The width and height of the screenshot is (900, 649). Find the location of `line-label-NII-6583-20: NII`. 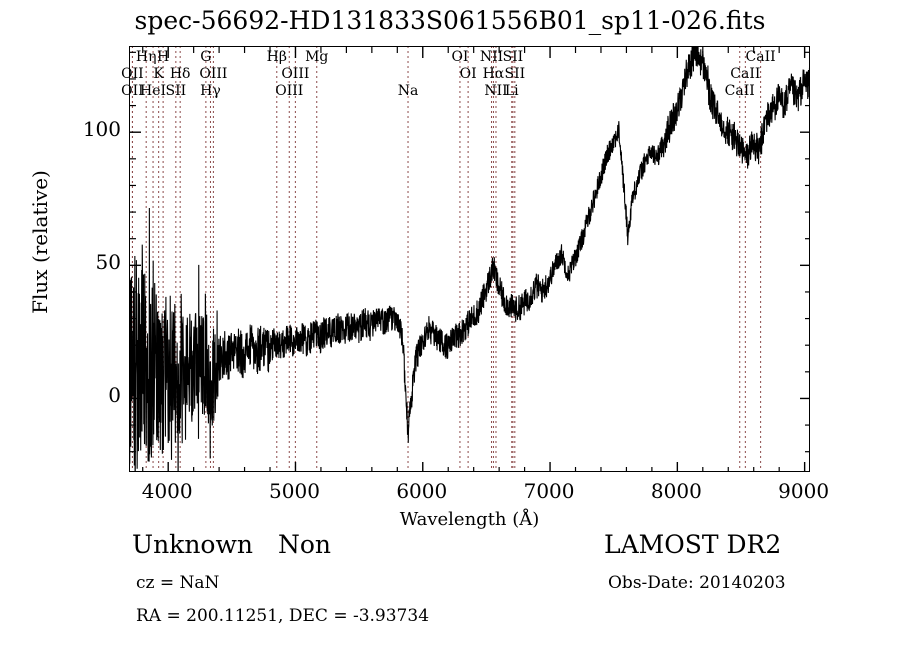

line-label-NII-6583-20: NII is located at coordinates (496, 91).